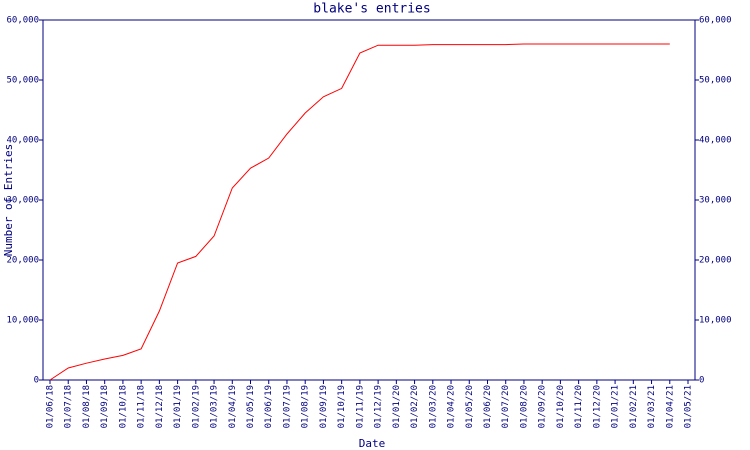 The image size is (750, 450). Describe the element at coordinates (269, 406) in the screenshot. I see `x-tick-label: 01/06/19` at that location.